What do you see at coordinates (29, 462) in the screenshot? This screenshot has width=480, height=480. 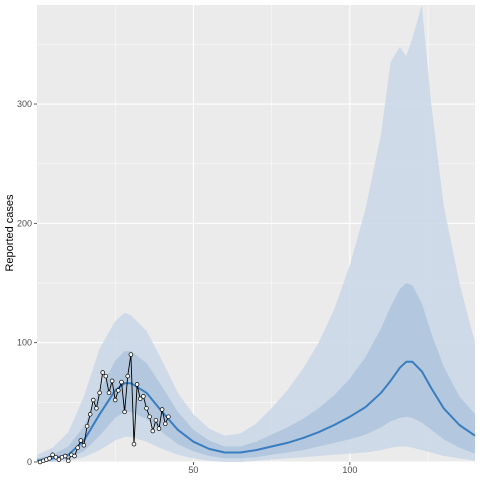 I see `y-tick-label: 0` at bounding box center [29, 462].